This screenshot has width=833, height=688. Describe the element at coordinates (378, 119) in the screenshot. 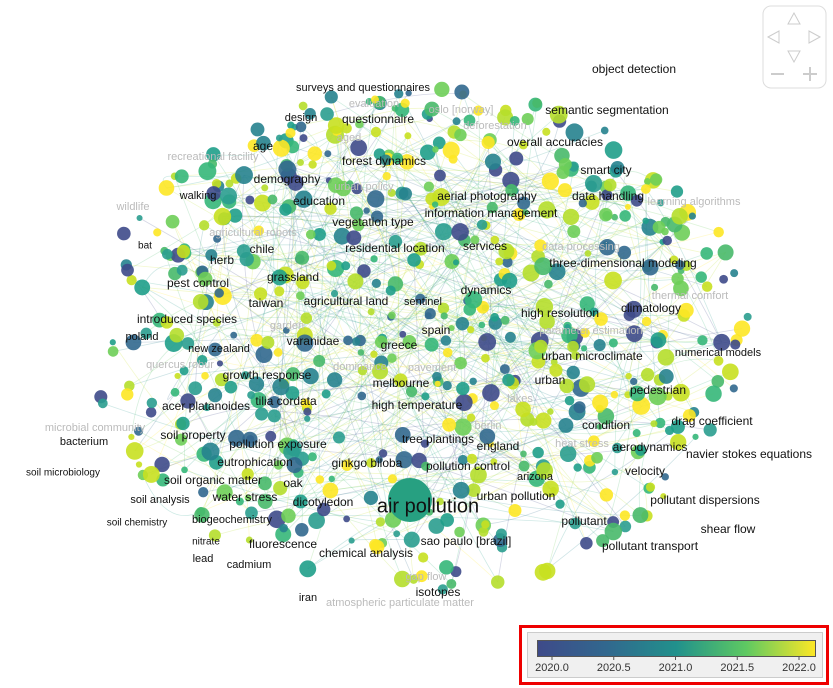

I see `node-label: questionnaire` at that location.